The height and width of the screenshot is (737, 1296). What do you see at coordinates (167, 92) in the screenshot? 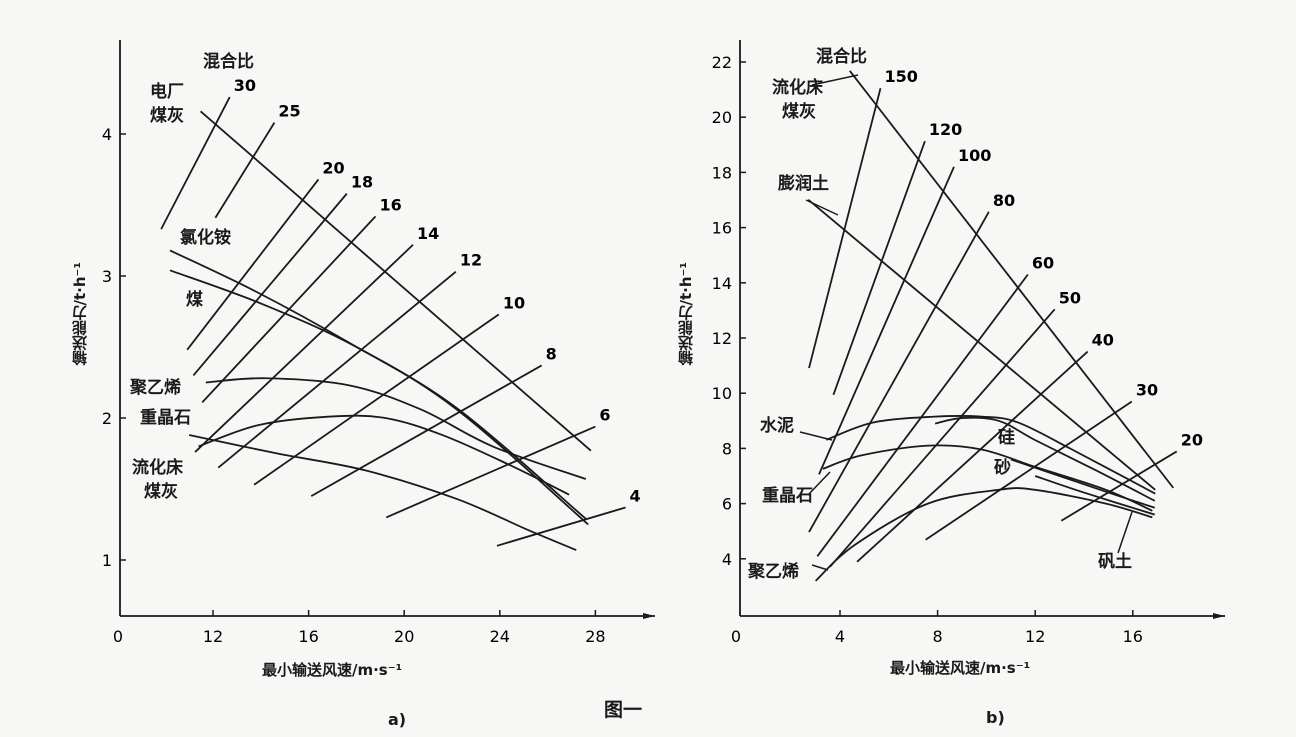
I see `label-coal-ash-a-1: 电厂` at bounding box center [167, 92].